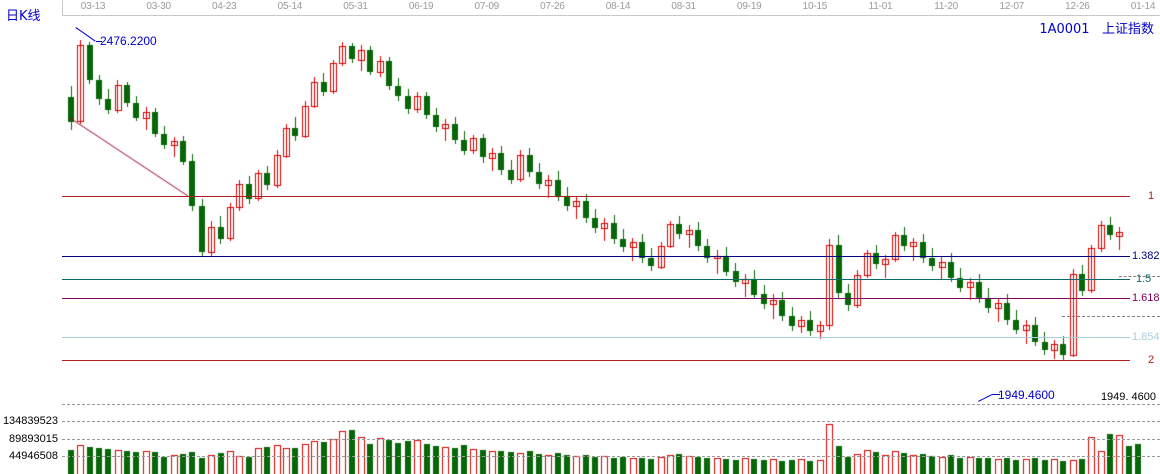  Describe the element at coordinates (355, 6) in the screenshot. I see `date-tick: 05-31` at that location.